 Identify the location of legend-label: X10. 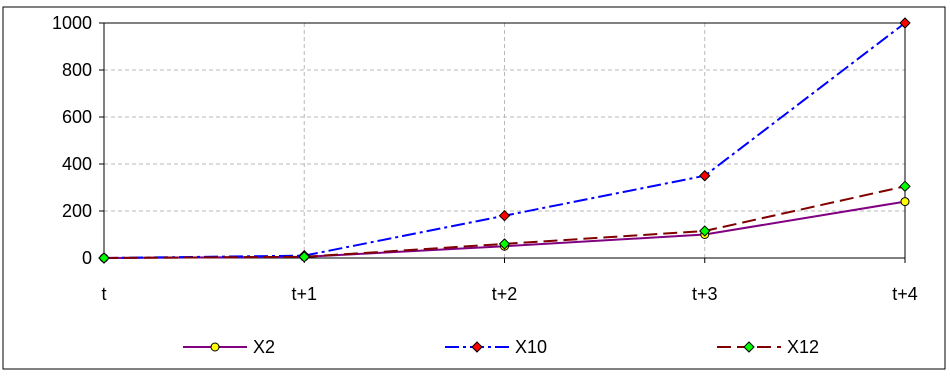
(531, 347).